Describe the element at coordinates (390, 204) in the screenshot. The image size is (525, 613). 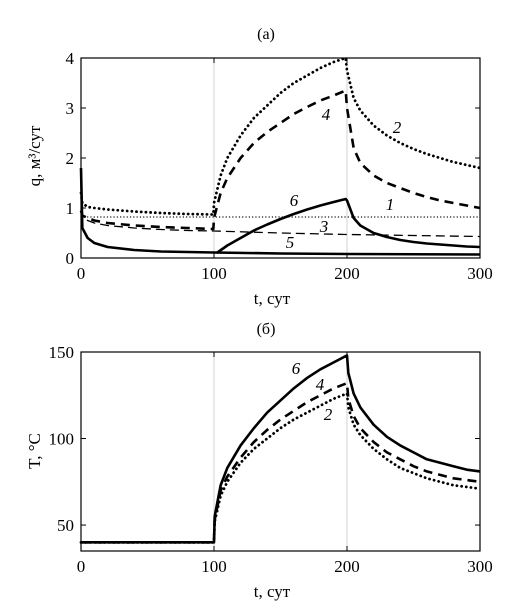
I see `series-1-label: 1` at that location.